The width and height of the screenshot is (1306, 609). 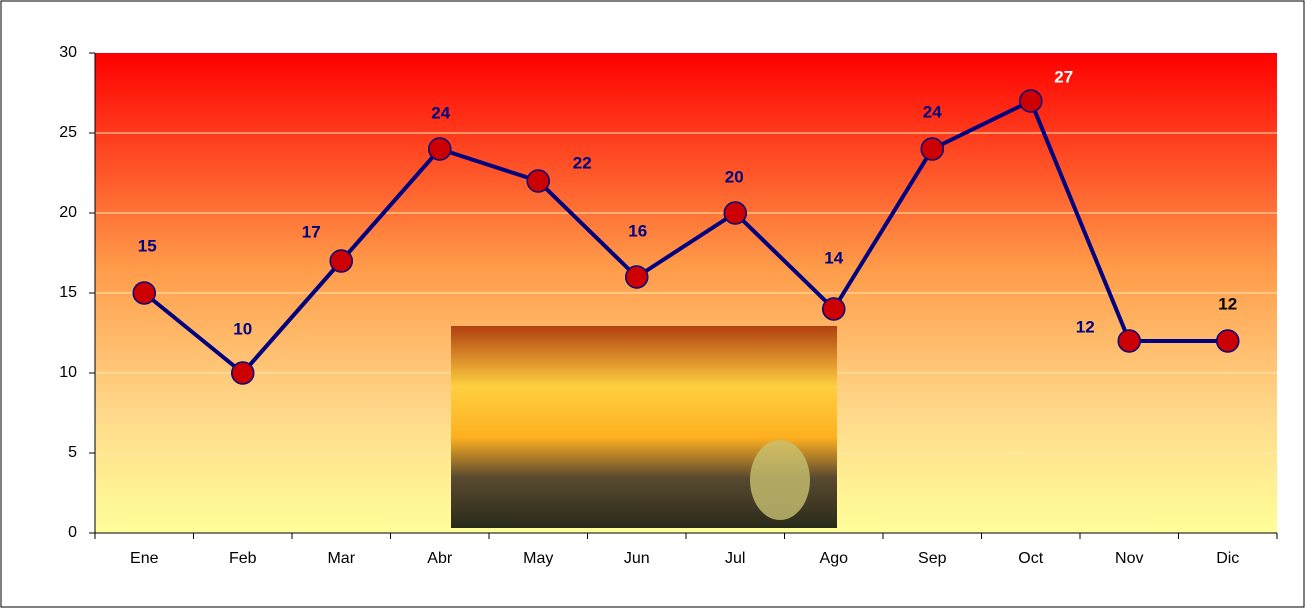 I want to click on x-tick-label: Ene, so click(x=144, y=558).